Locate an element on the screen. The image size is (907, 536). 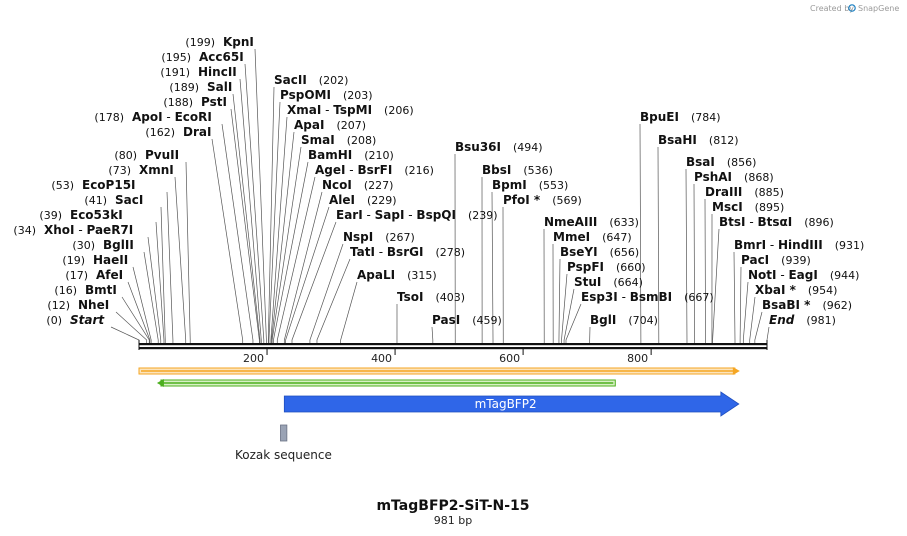
site-paci: PacI (939) is located at coordinates (776, 260).